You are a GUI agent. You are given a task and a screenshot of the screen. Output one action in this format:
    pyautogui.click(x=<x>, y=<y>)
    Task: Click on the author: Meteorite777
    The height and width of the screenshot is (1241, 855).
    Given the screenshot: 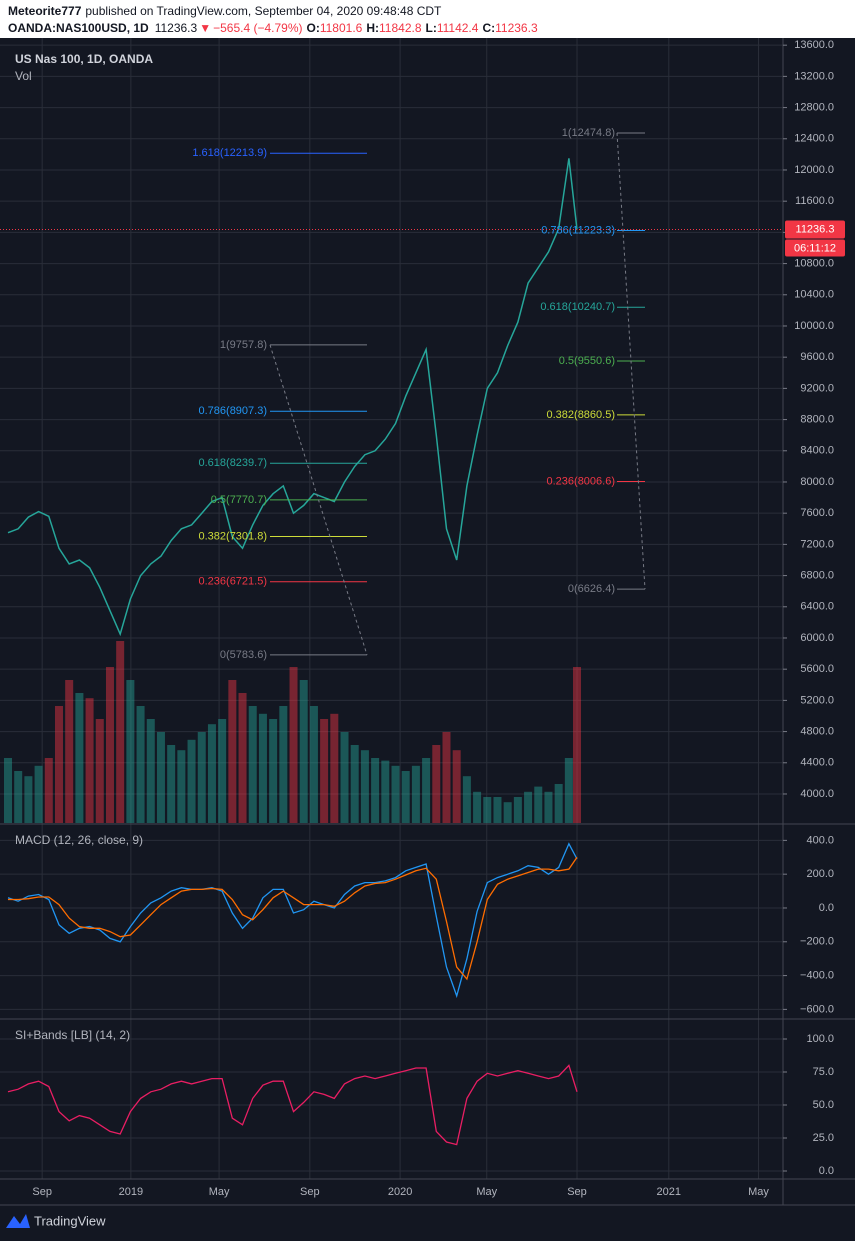 What is the action you would take?
    pyautogui.click(x=45, y=11)
    